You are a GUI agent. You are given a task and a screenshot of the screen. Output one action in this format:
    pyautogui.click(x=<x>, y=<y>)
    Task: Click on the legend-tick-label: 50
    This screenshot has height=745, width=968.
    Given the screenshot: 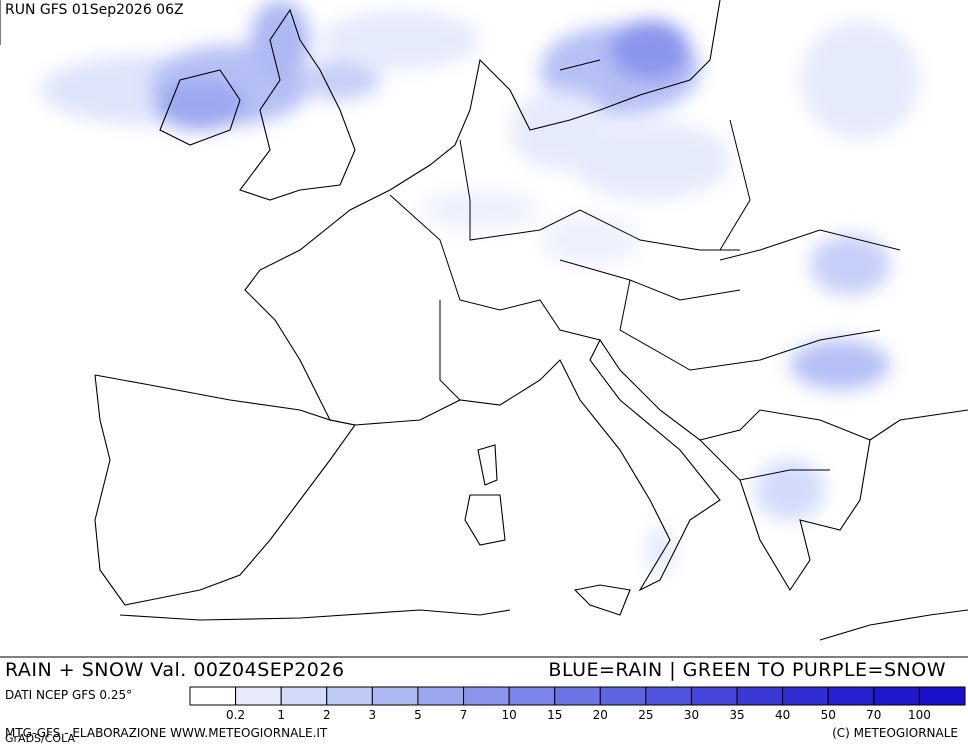 What is the action you would take?
    pyautogui.click(x=828, y=715)
    